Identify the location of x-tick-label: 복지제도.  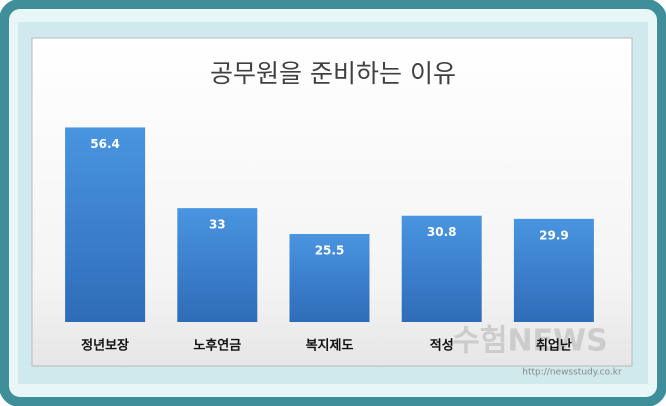
(330, 346).